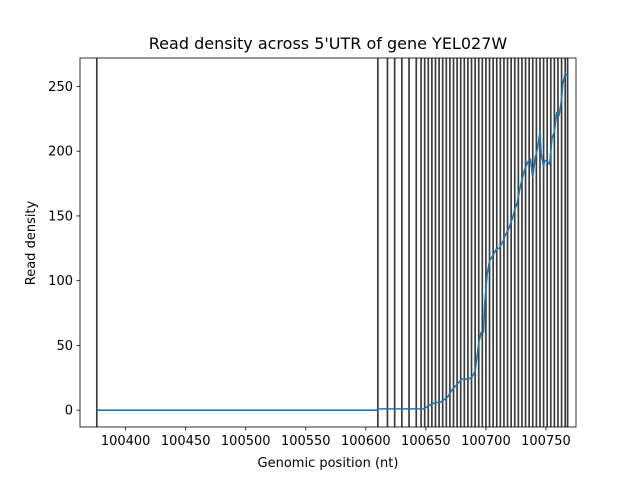 The image size is (640, 480). Describe the element at coordinates (60, 281) in the screenshot. I see `y-tick-label-100: 100` at that location.